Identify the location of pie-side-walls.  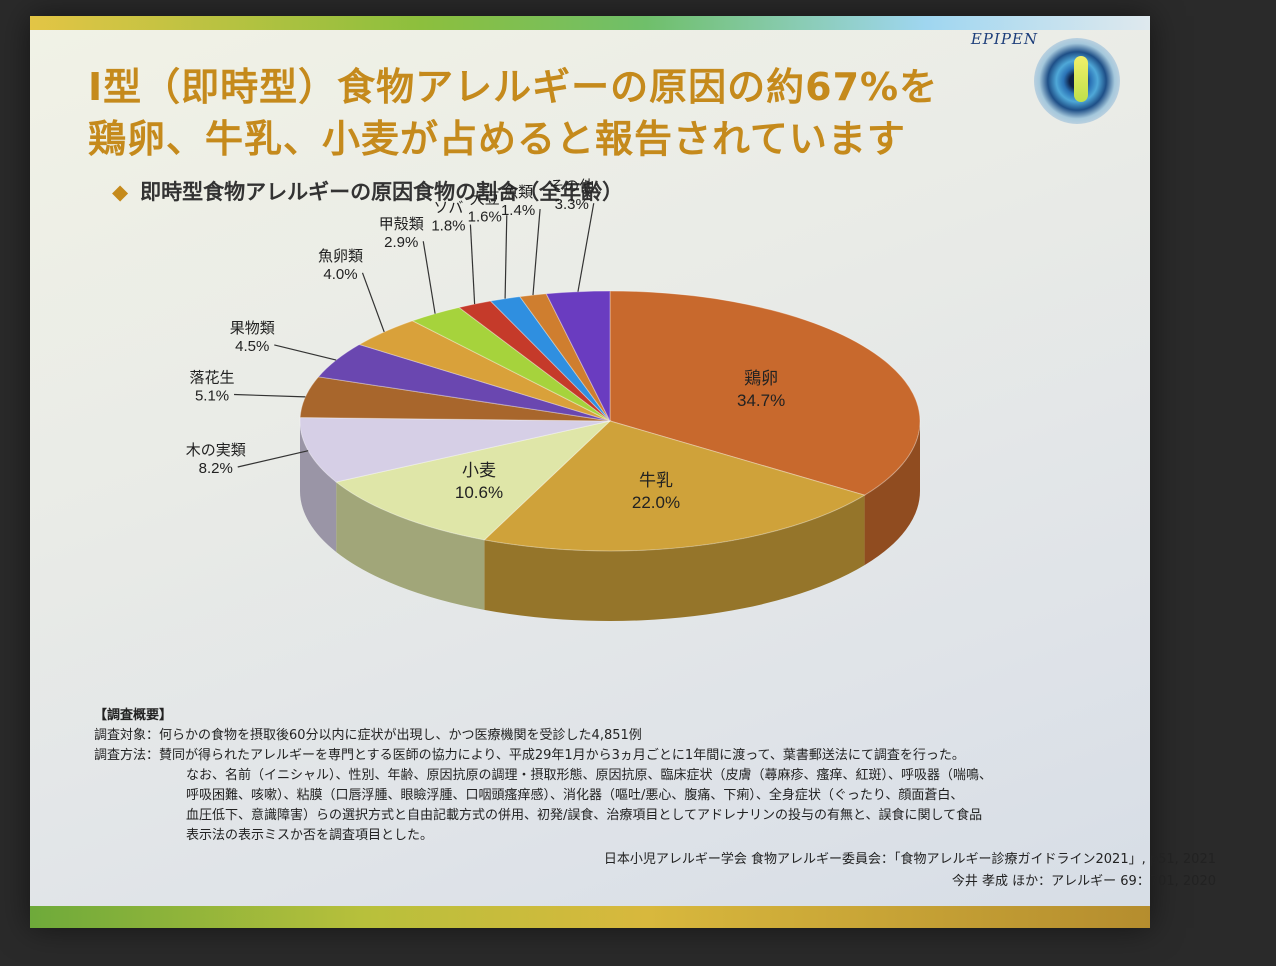
(610, 521).